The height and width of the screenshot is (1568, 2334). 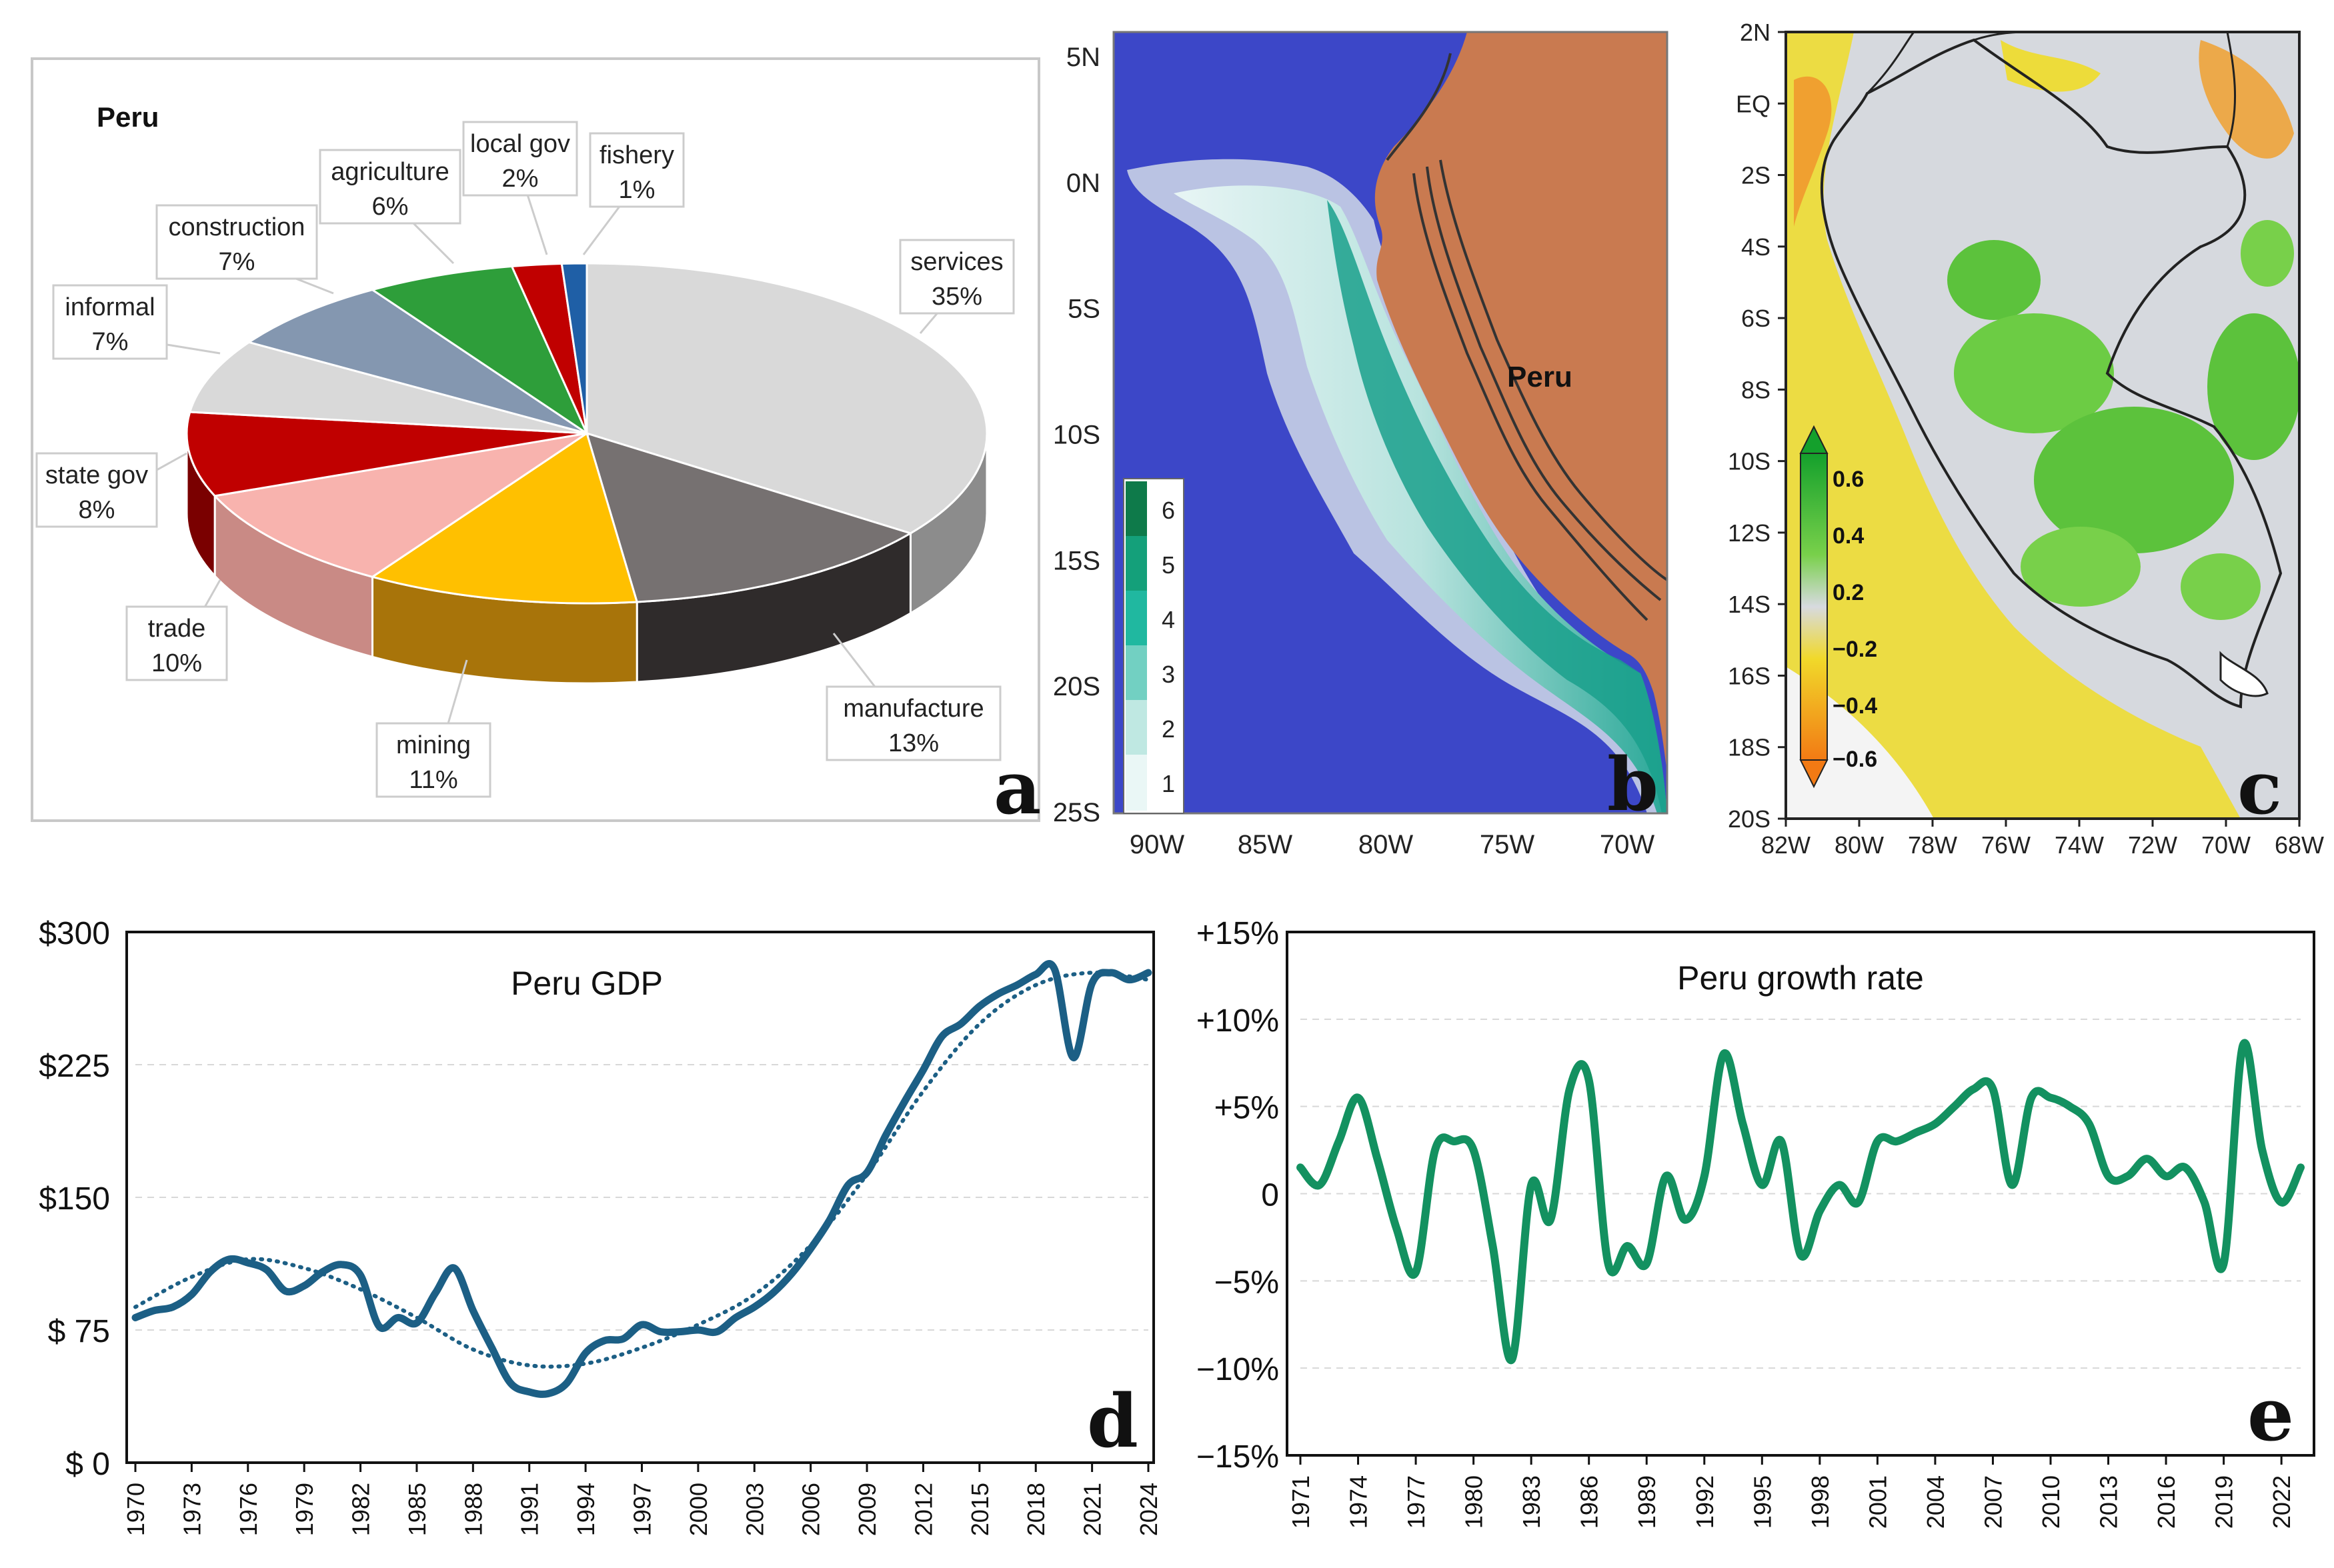 I want to click on map-c-lon-tick: 80W, so click(x=1860, y=845).